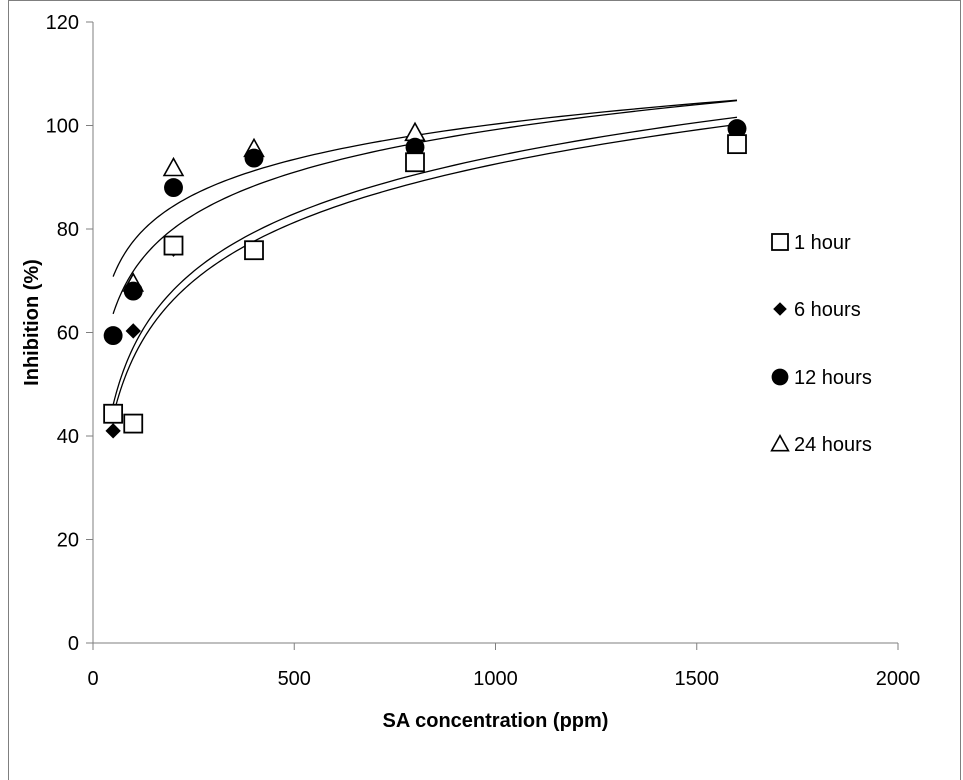 This screenshot has width=963, height=780. What do you see at coordinates (822, 243) in the screenshot?
I see `legend-label: 1 hour` at bounding box center [822, 243].